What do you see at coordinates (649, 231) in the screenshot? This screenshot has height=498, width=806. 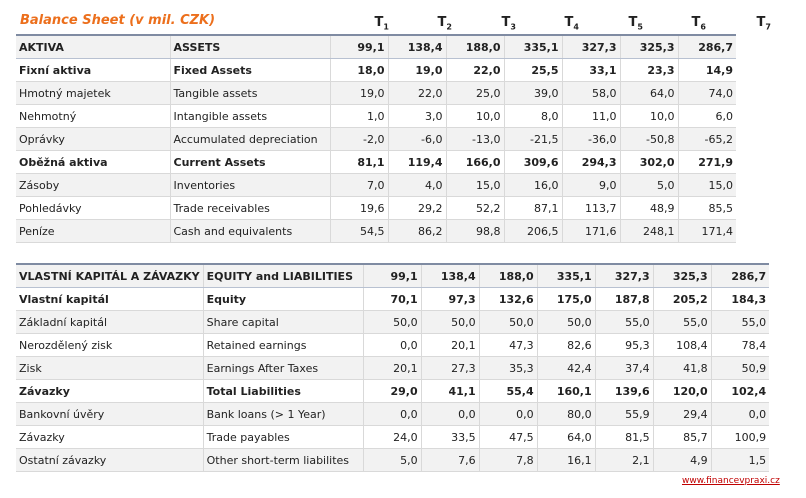 I see `value-cell: 248,1` at bounding box center [649, 231].